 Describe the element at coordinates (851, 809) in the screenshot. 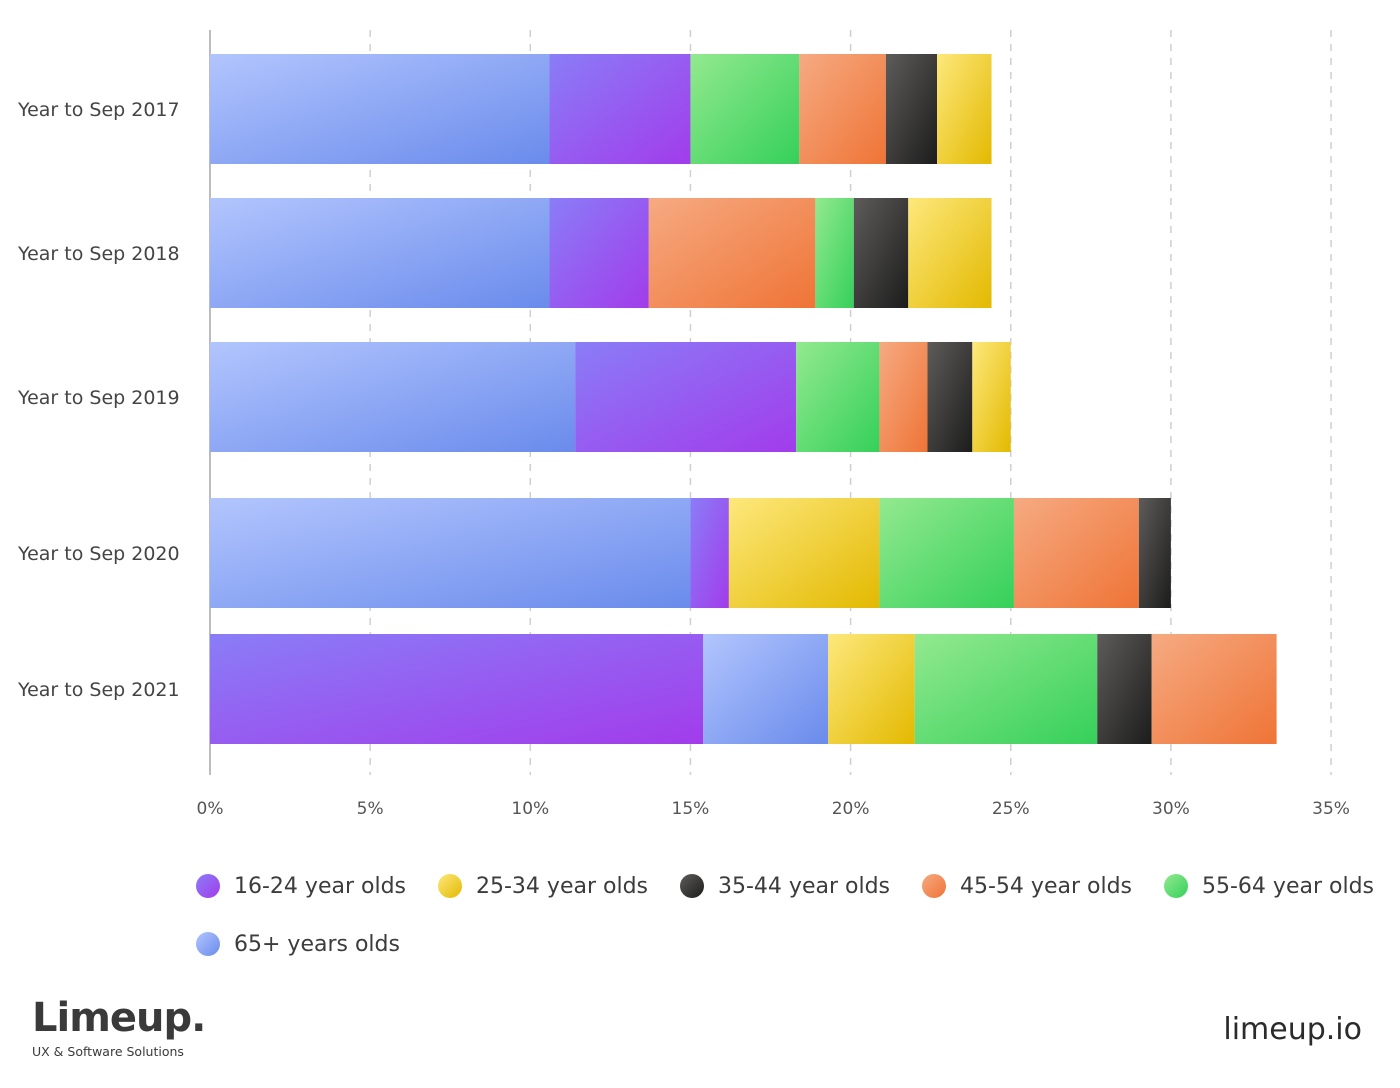

I see `x-tick-label: 20%` at that location.